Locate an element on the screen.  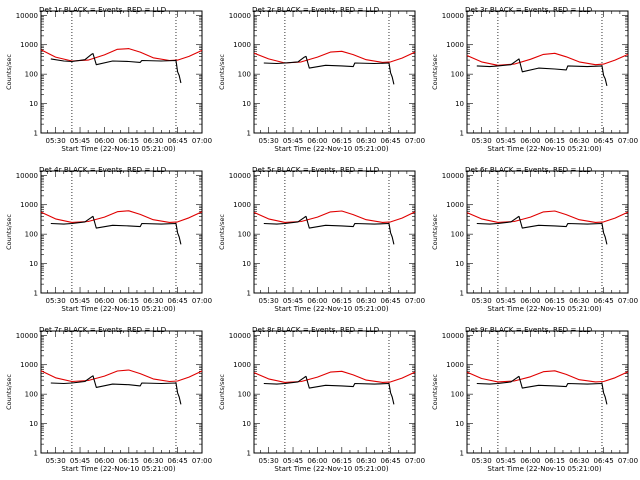
chart-title: Det 7r BLACK = Events, RED = LLD is located at coordinates (103, 329).